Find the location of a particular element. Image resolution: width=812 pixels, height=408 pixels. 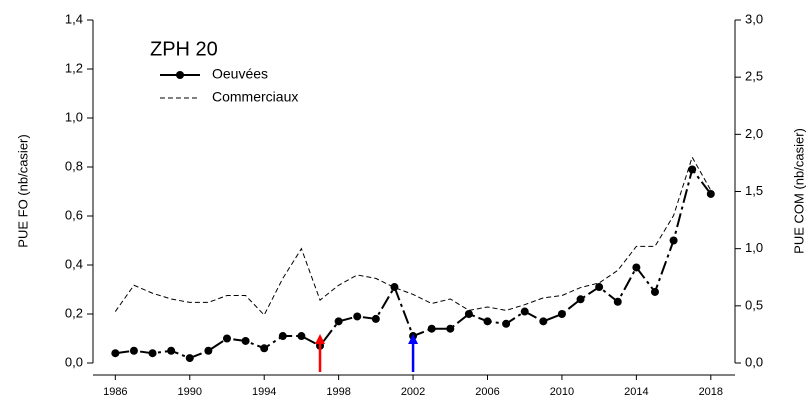

y-axis-label: PUE FO (nb/casier) is located at coordinates (22, 190).